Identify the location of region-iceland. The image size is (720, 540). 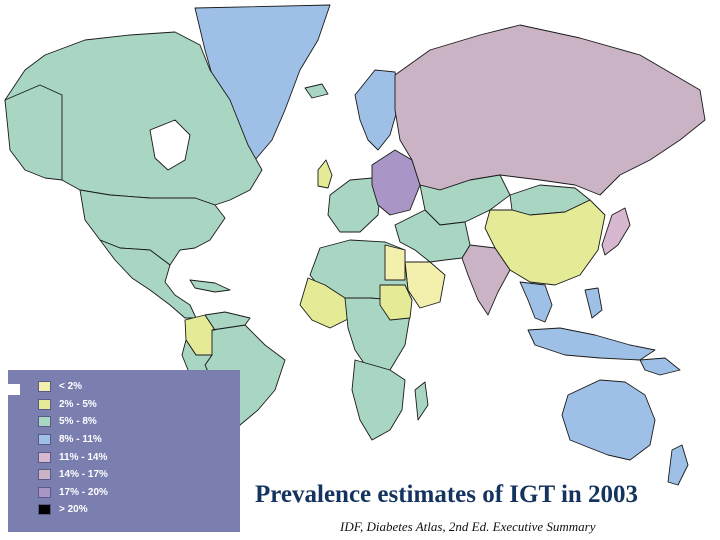
(316, 91).